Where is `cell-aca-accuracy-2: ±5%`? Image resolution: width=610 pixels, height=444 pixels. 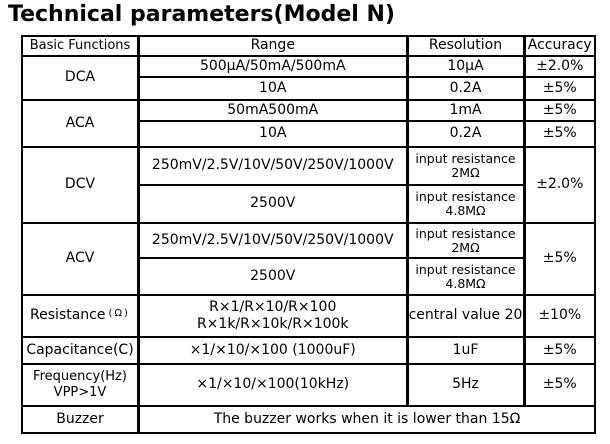
cell-aca-accuracy-2: ±5% is located at coordinates (560, 134).